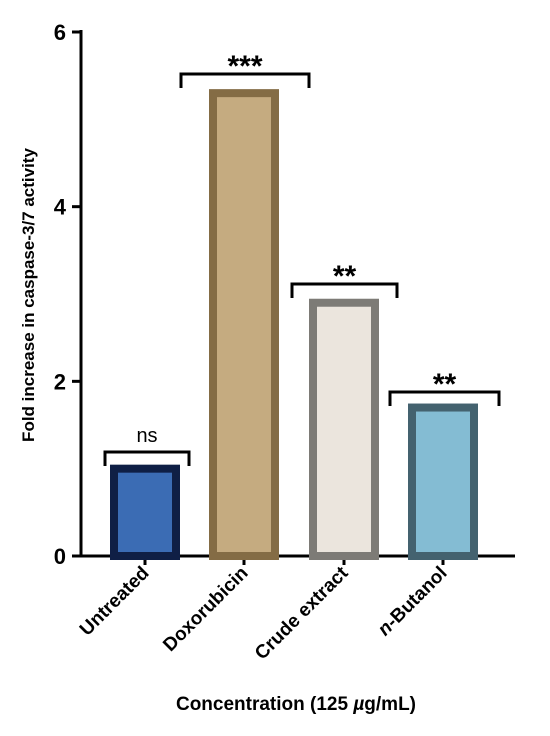  I want to click on x-tick-label-text: Untreated, so click(115, 602).